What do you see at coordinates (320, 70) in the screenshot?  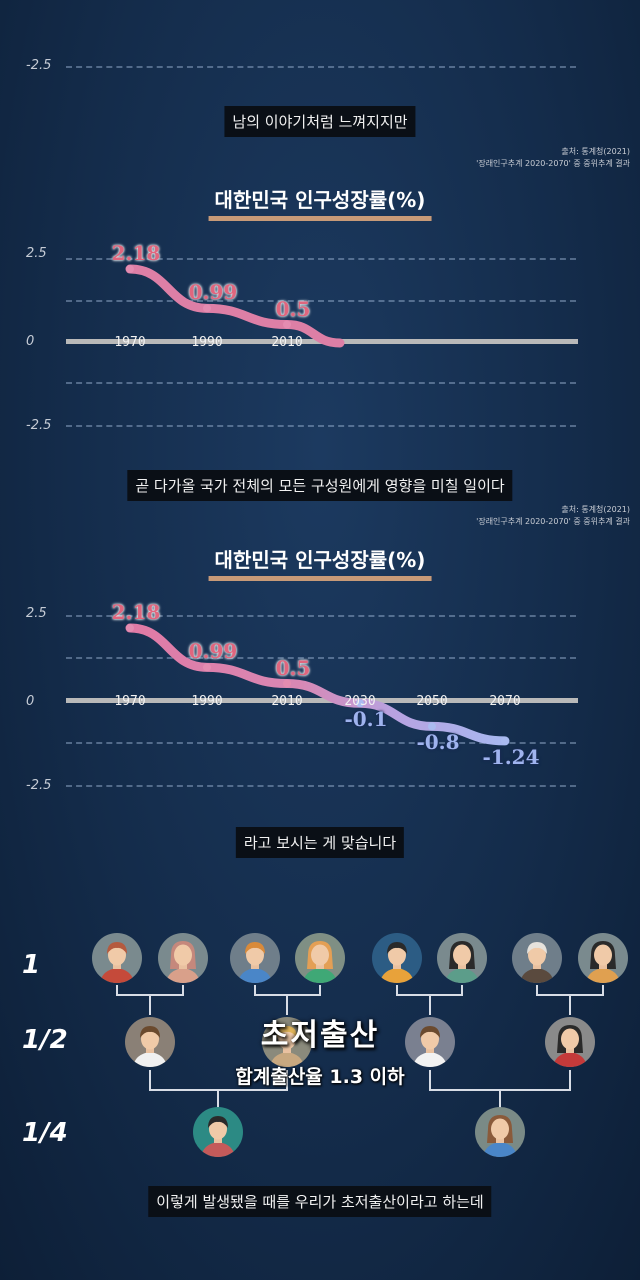 I see `chart-fragment-panel: -2.5 남의 이야기처럼 느껴지지만` at bounding box center [320, 70].